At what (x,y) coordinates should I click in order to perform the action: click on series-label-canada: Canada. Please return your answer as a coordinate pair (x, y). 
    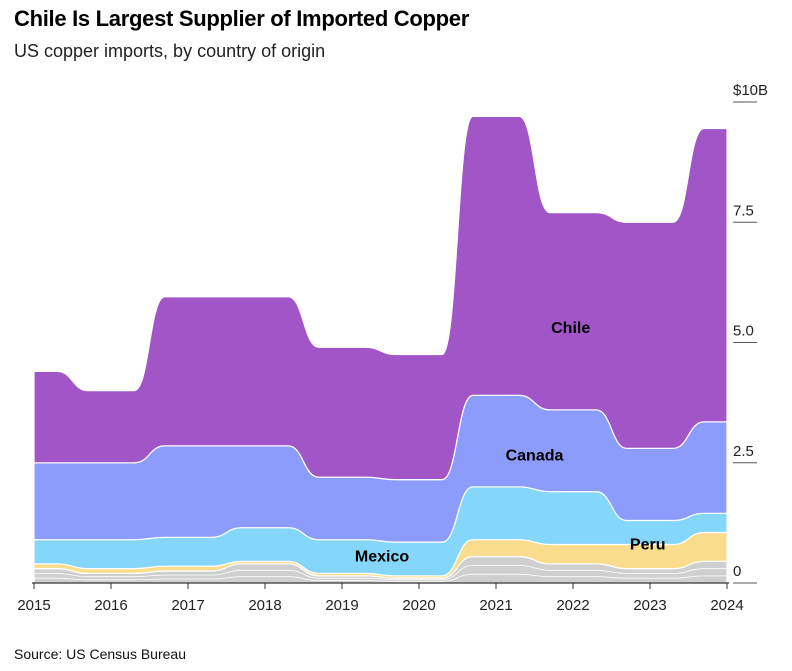
    Looking at the image, I should click on (535, 456).